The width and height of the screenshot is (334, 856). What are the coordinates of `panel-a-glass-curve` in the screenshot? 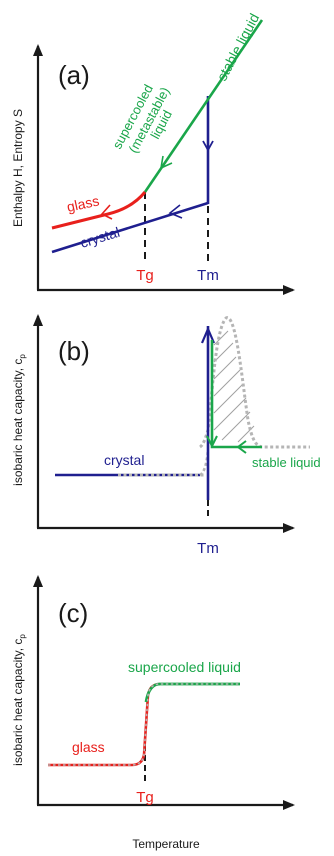 It's located at (99, 210).